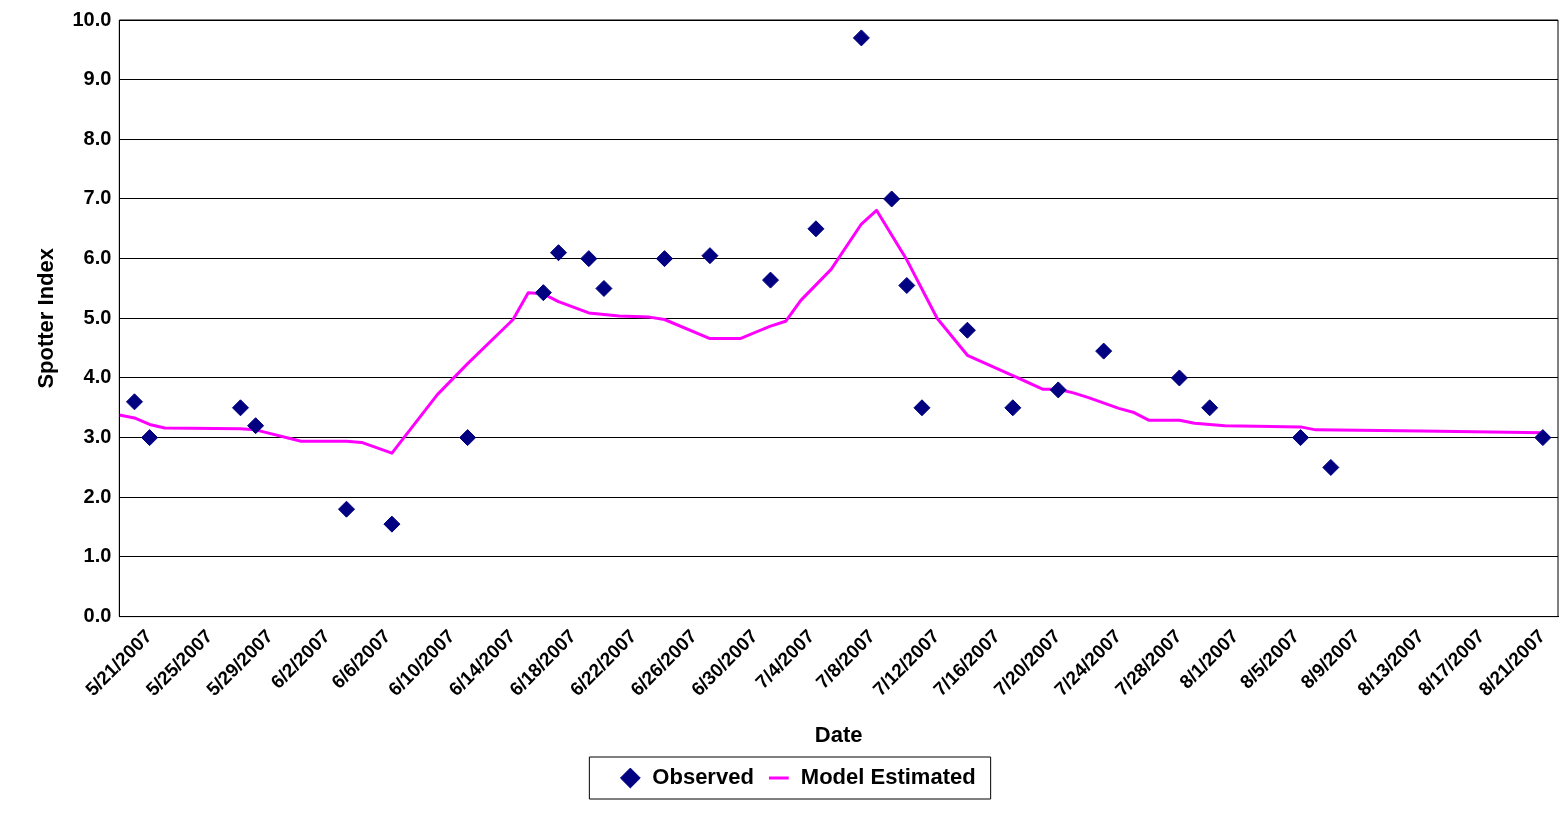 This screenshot has height=819, width=1567. What do you see at coordinates (97, 197) in the screenshot?
I see `y-tick-label: 7.0` at bounding box center [97, 197].